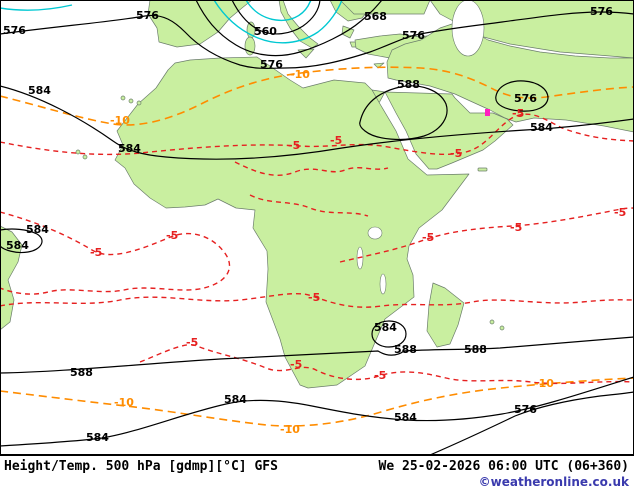 The height and width of the screenshot is (490, 634). I want to click on temp-contours-cold, so click(171, 22).